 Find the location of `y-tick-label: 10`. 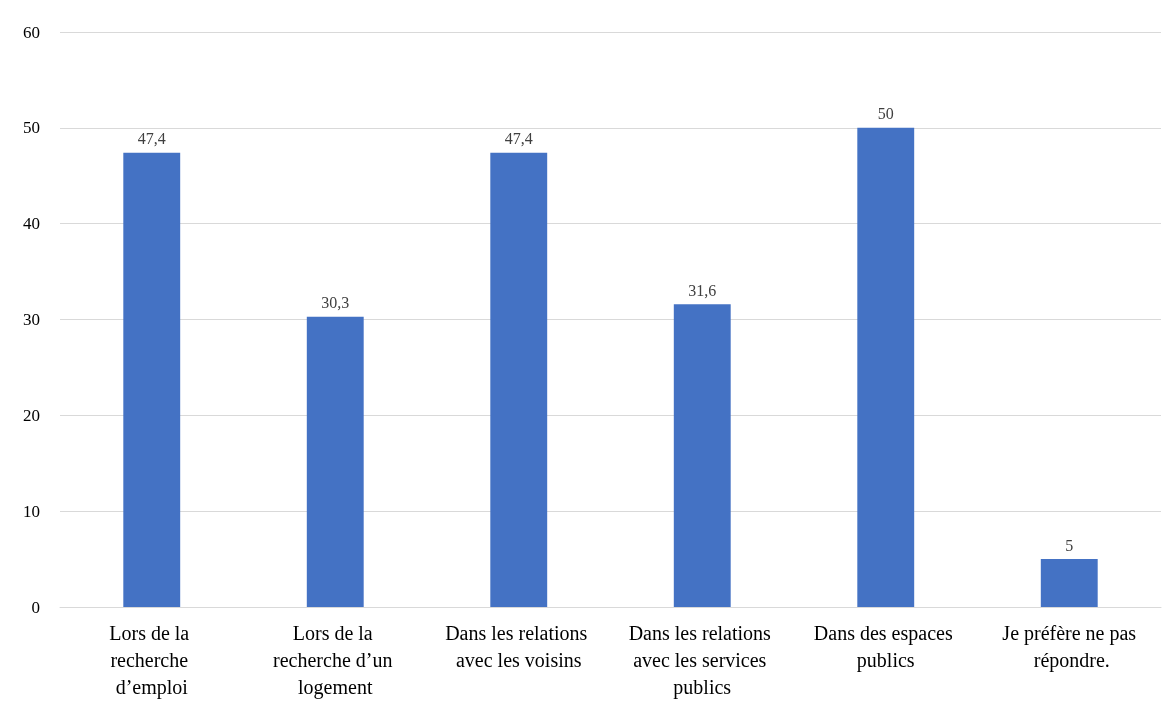

y-tick-label: 10 is located at coordinates (31, 511).